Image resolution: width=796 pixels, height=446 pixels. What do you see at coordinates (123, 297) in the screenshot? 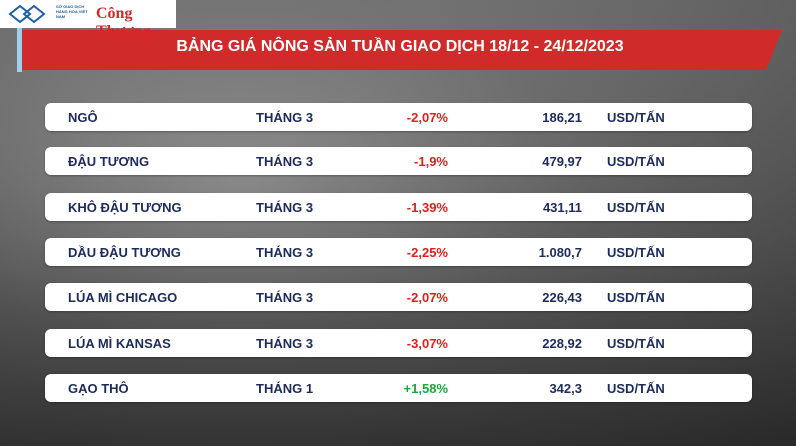
I see `commodity: LÚA MÌ CHICAGO` at bounding box center [123, 297].